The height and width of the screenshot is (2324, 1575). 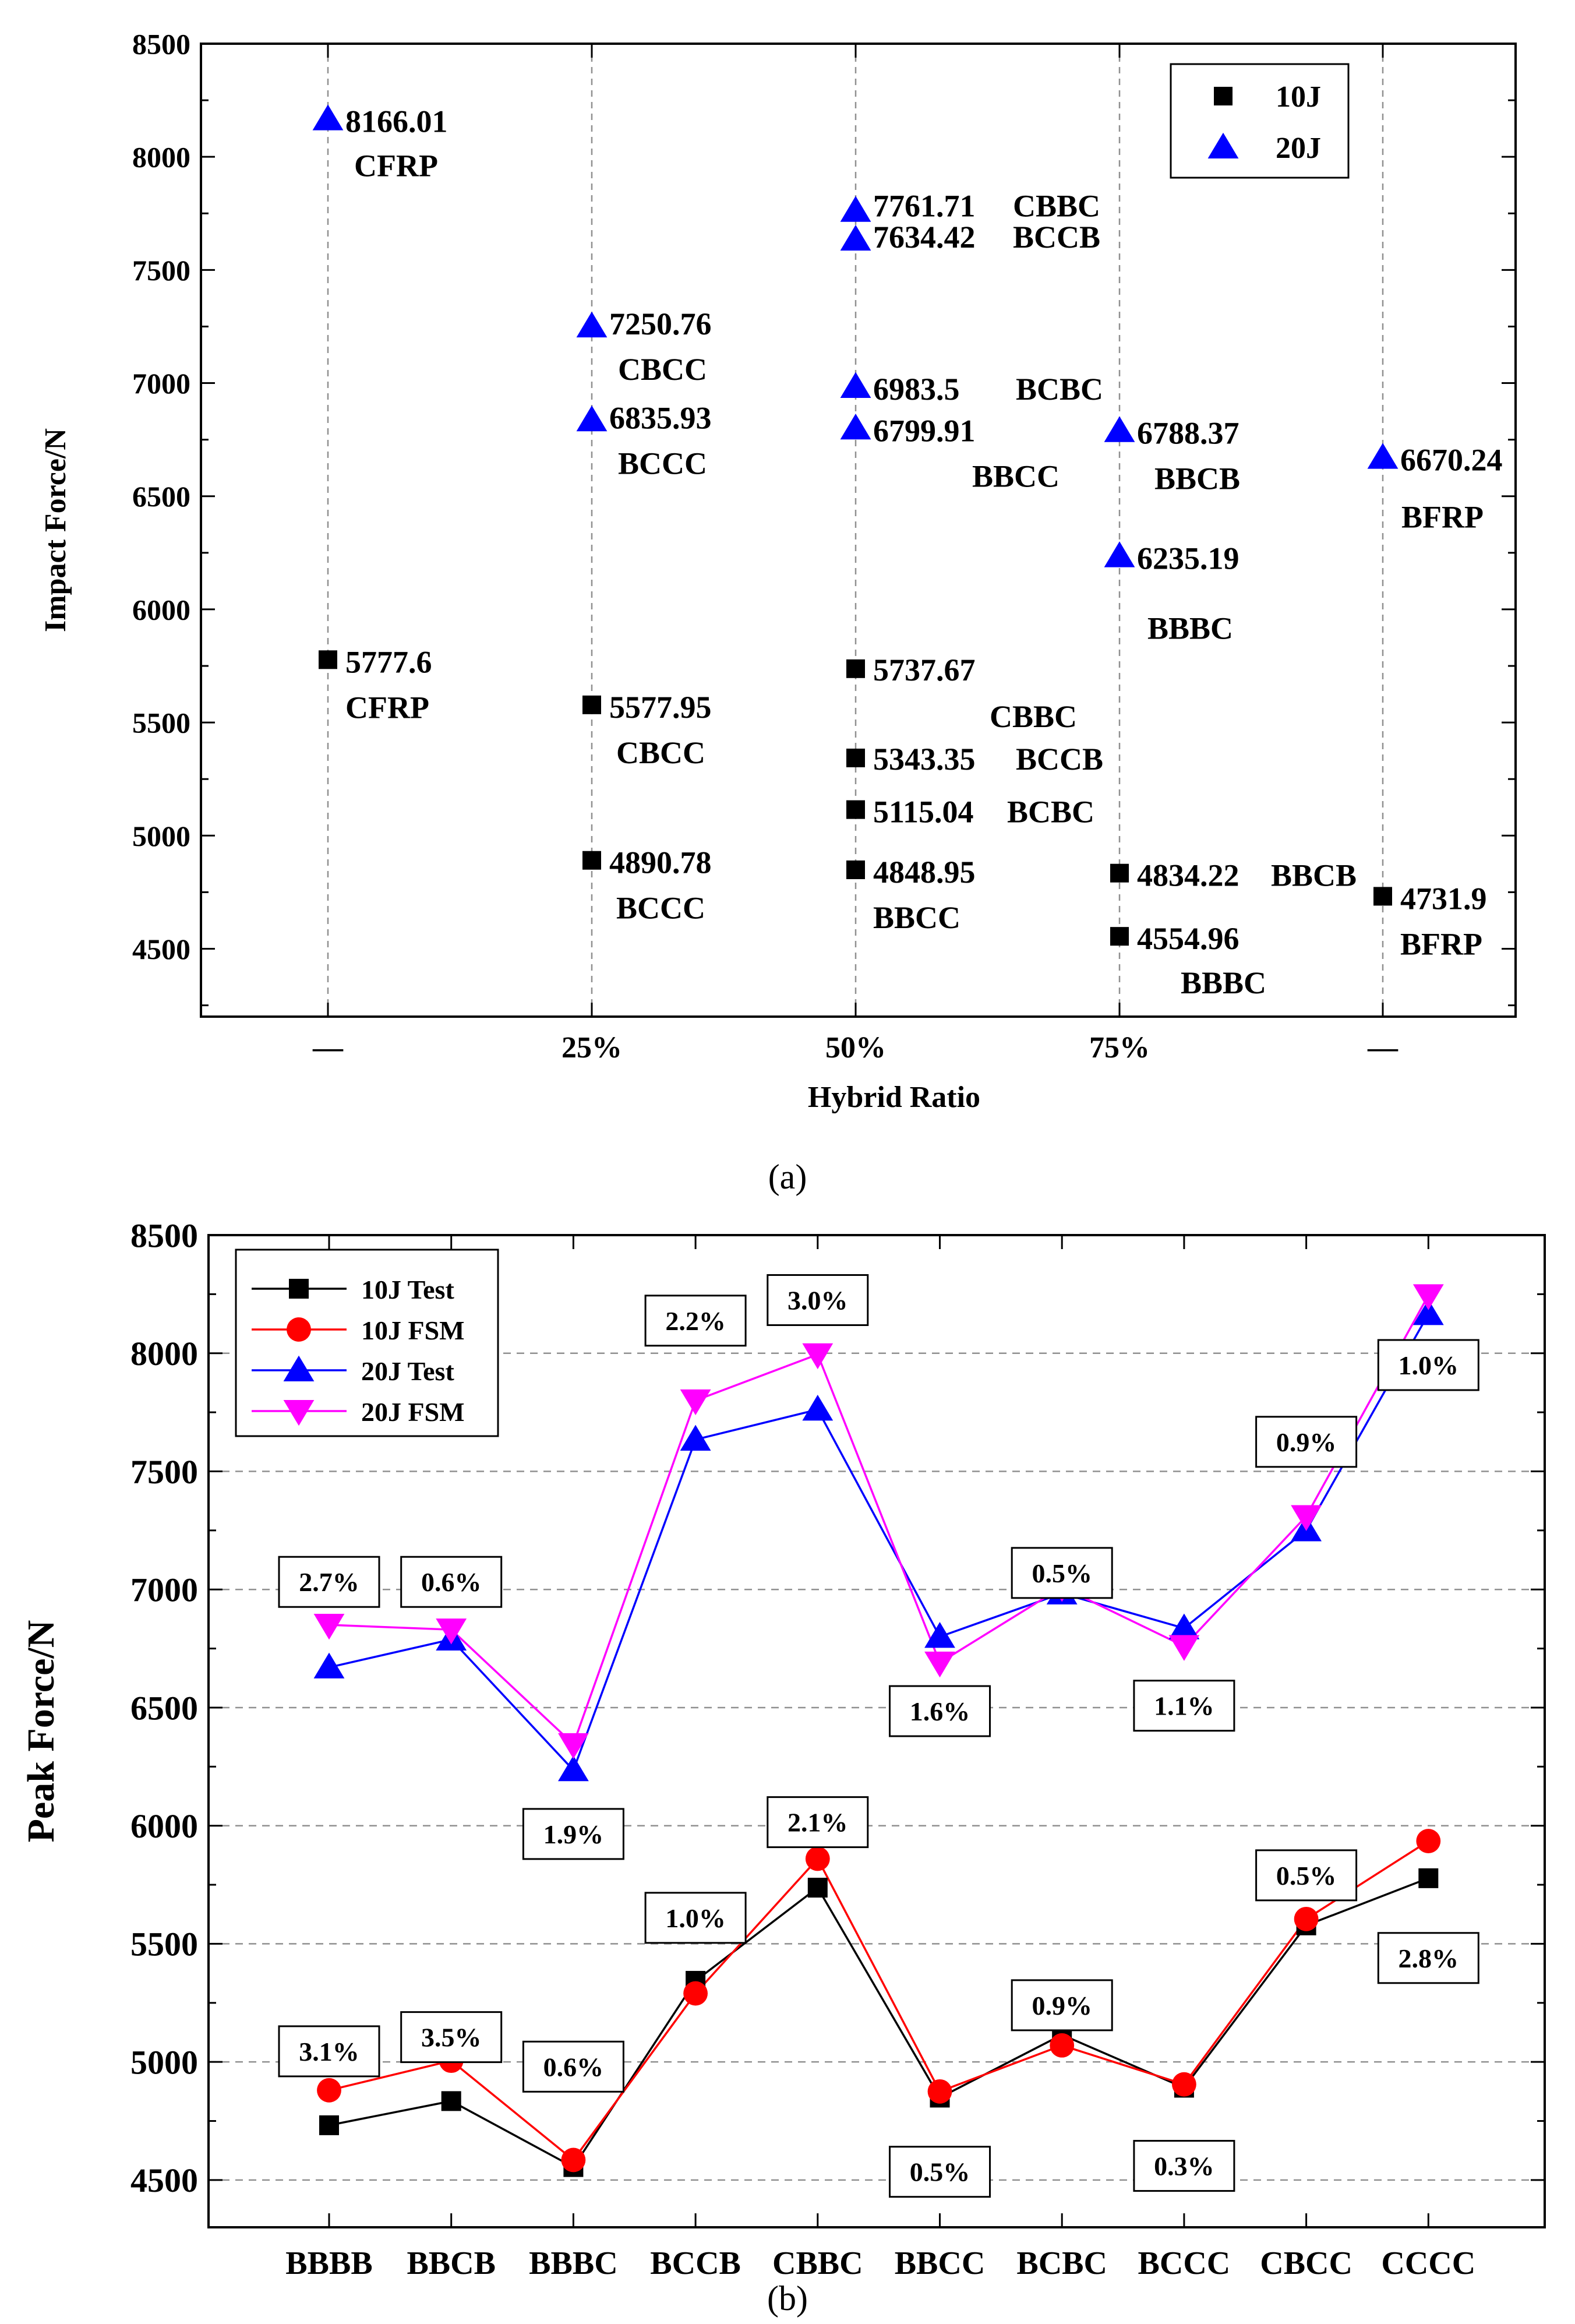 I want to click on legend-marker-10j-test, so click(x=299, y=1289).